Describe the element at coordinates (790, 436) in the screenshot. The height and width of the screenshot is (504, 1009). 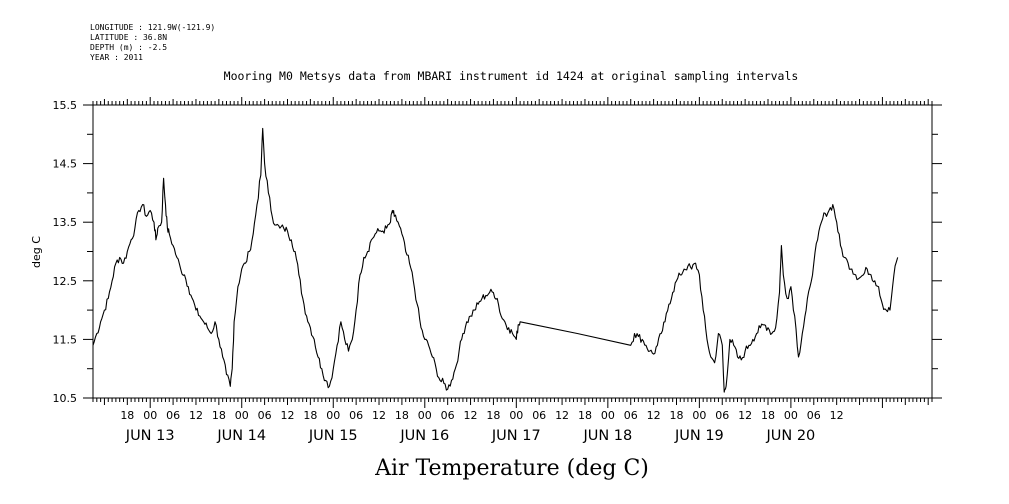
I see `x-day-label: JUN 20` at that location.